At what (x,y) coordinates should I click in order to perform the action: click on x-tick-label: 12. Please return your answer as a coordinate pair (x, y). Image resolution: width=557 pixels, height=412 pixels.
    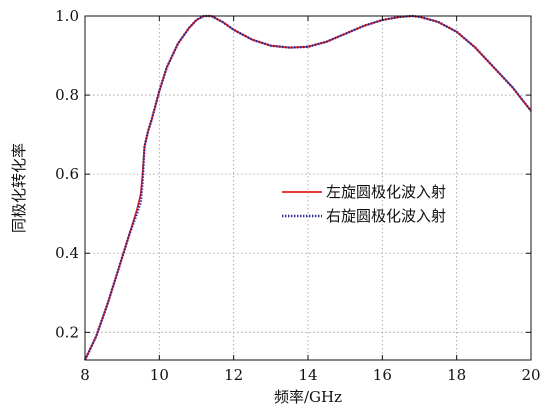
    Looking at the image, I should click on (233, 375).